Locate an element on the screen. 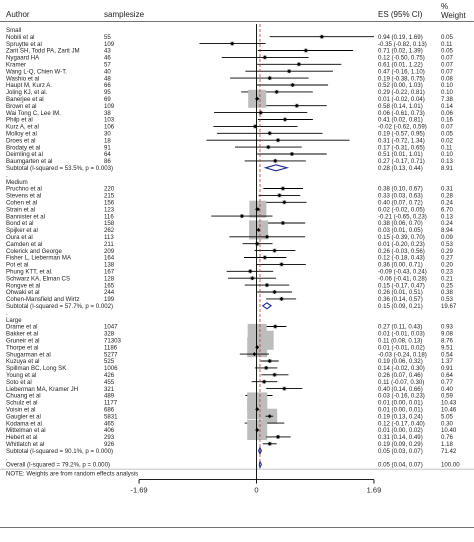 Image resolution: width=474 pixels, height=542 pixels. study-ci: 0.12 (-0.50, 0.75) is located at coordinates (401, 58).